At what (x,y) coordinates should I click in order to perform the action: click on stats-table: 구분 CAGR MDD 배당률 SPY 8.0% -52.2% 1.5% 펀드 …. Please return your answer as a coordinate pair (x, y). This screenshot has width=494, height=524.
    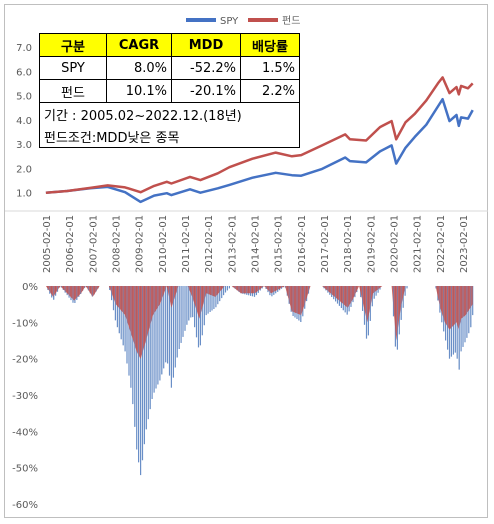
    Looking at the image, I should click on (169, 90).